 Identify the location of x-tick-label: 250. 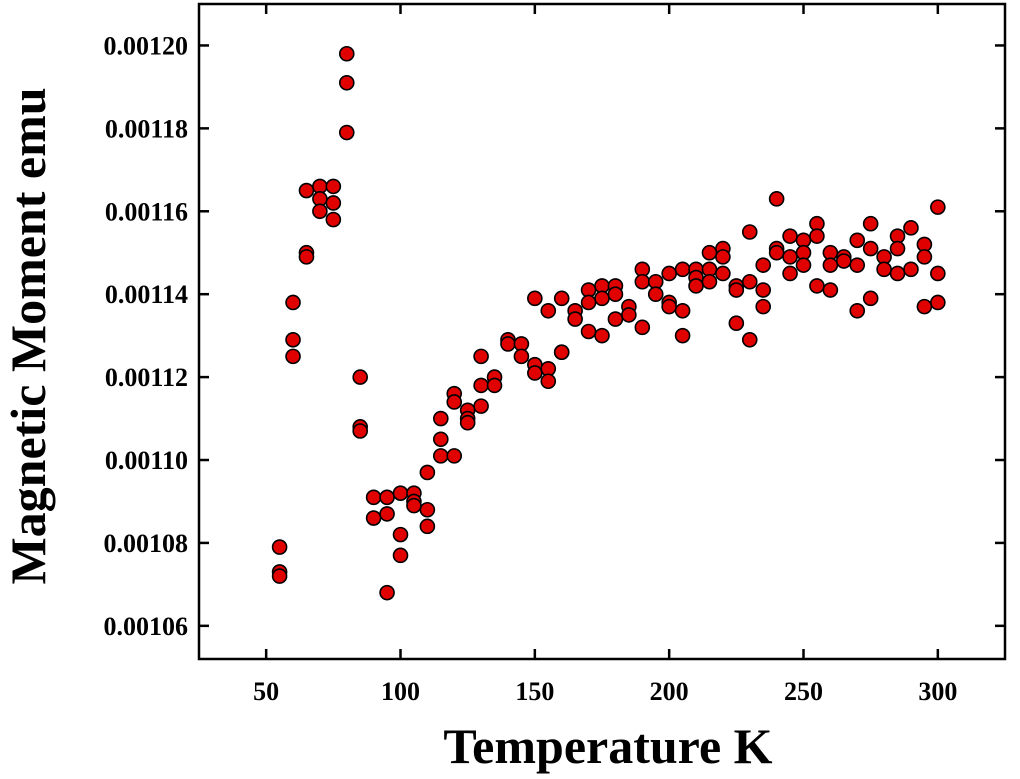
(803, 691).